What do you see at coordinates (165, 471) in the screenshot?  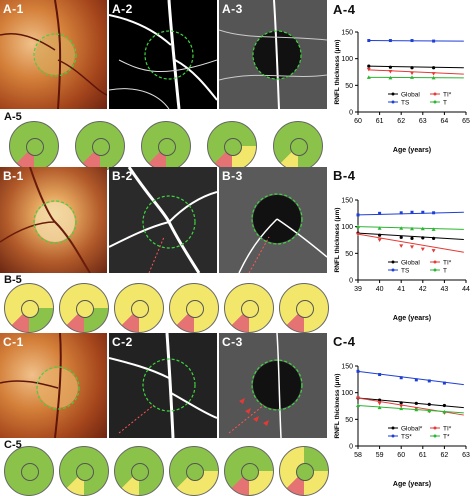 I see `sector-discs-c5` at bounding box center [165, 471].